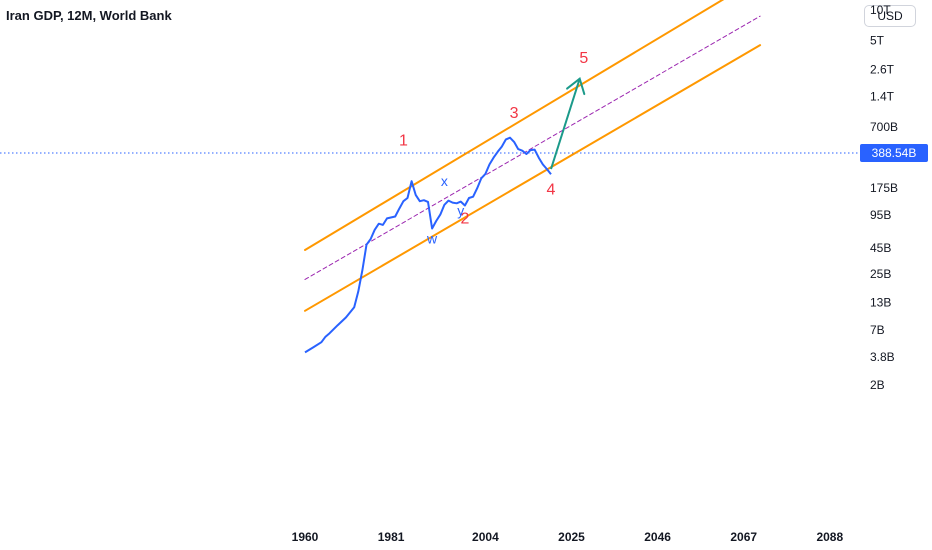 The height and width of the screenshot is (550, 932). I want to click on wave-label: 1, so click(403, 140).